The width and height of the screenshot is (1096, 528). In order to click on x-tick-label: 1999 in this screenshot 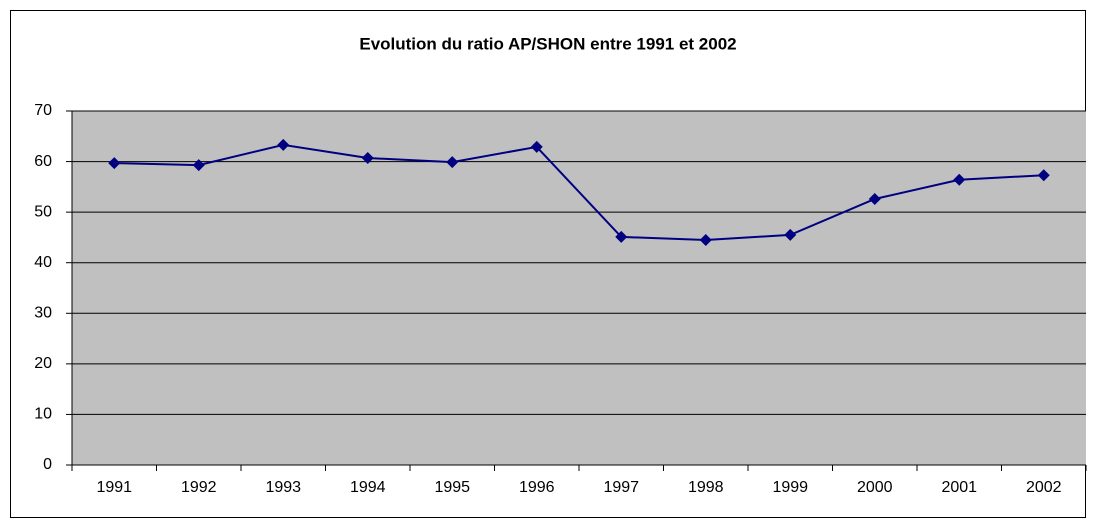, I will do `click(790, 487)`.